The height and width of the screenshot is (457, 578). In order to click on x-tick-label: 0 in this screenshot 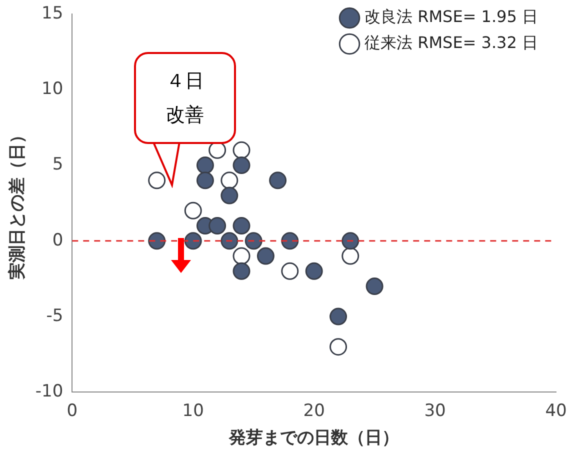, I will do `click(72, 410)`.